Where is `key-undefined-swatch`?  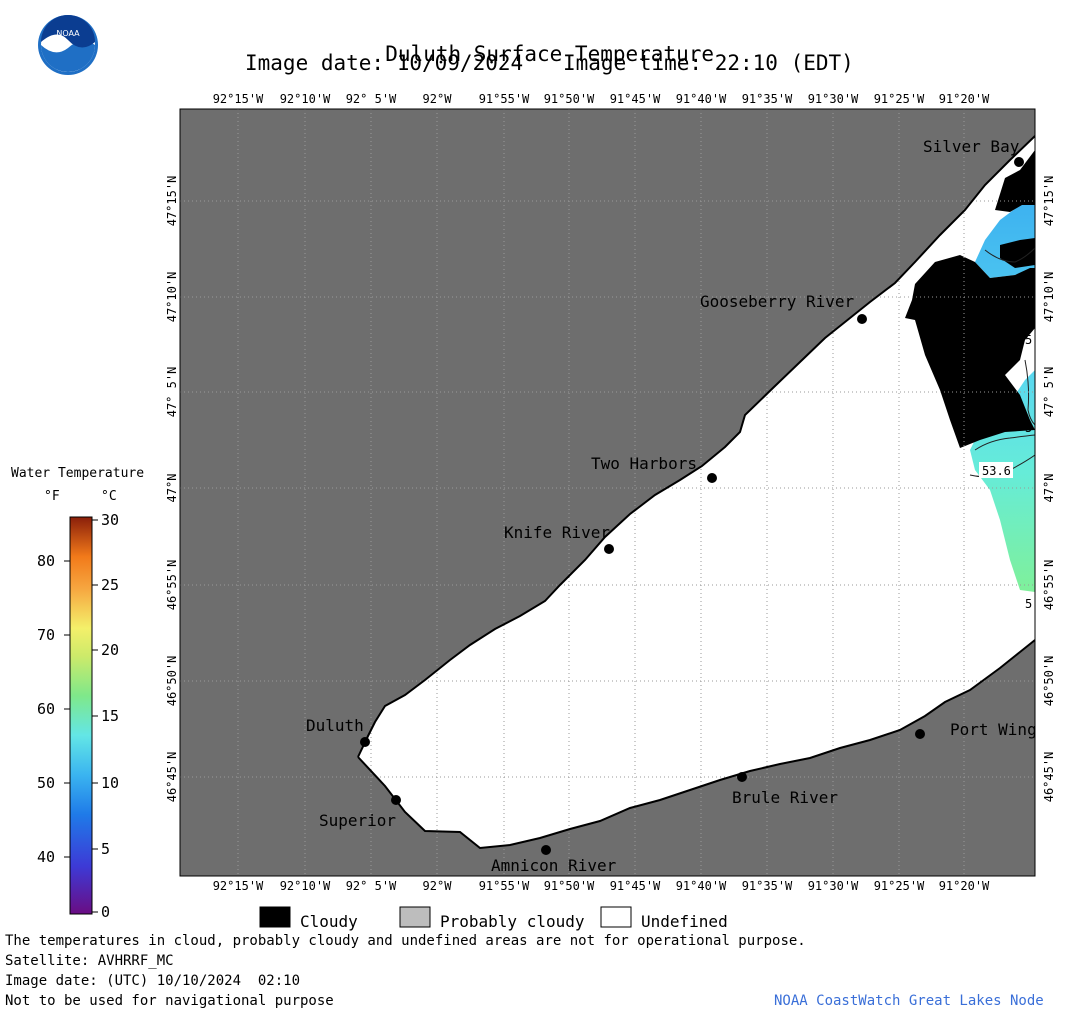
key-undefined-swatch is located at coordinates (616, 917).